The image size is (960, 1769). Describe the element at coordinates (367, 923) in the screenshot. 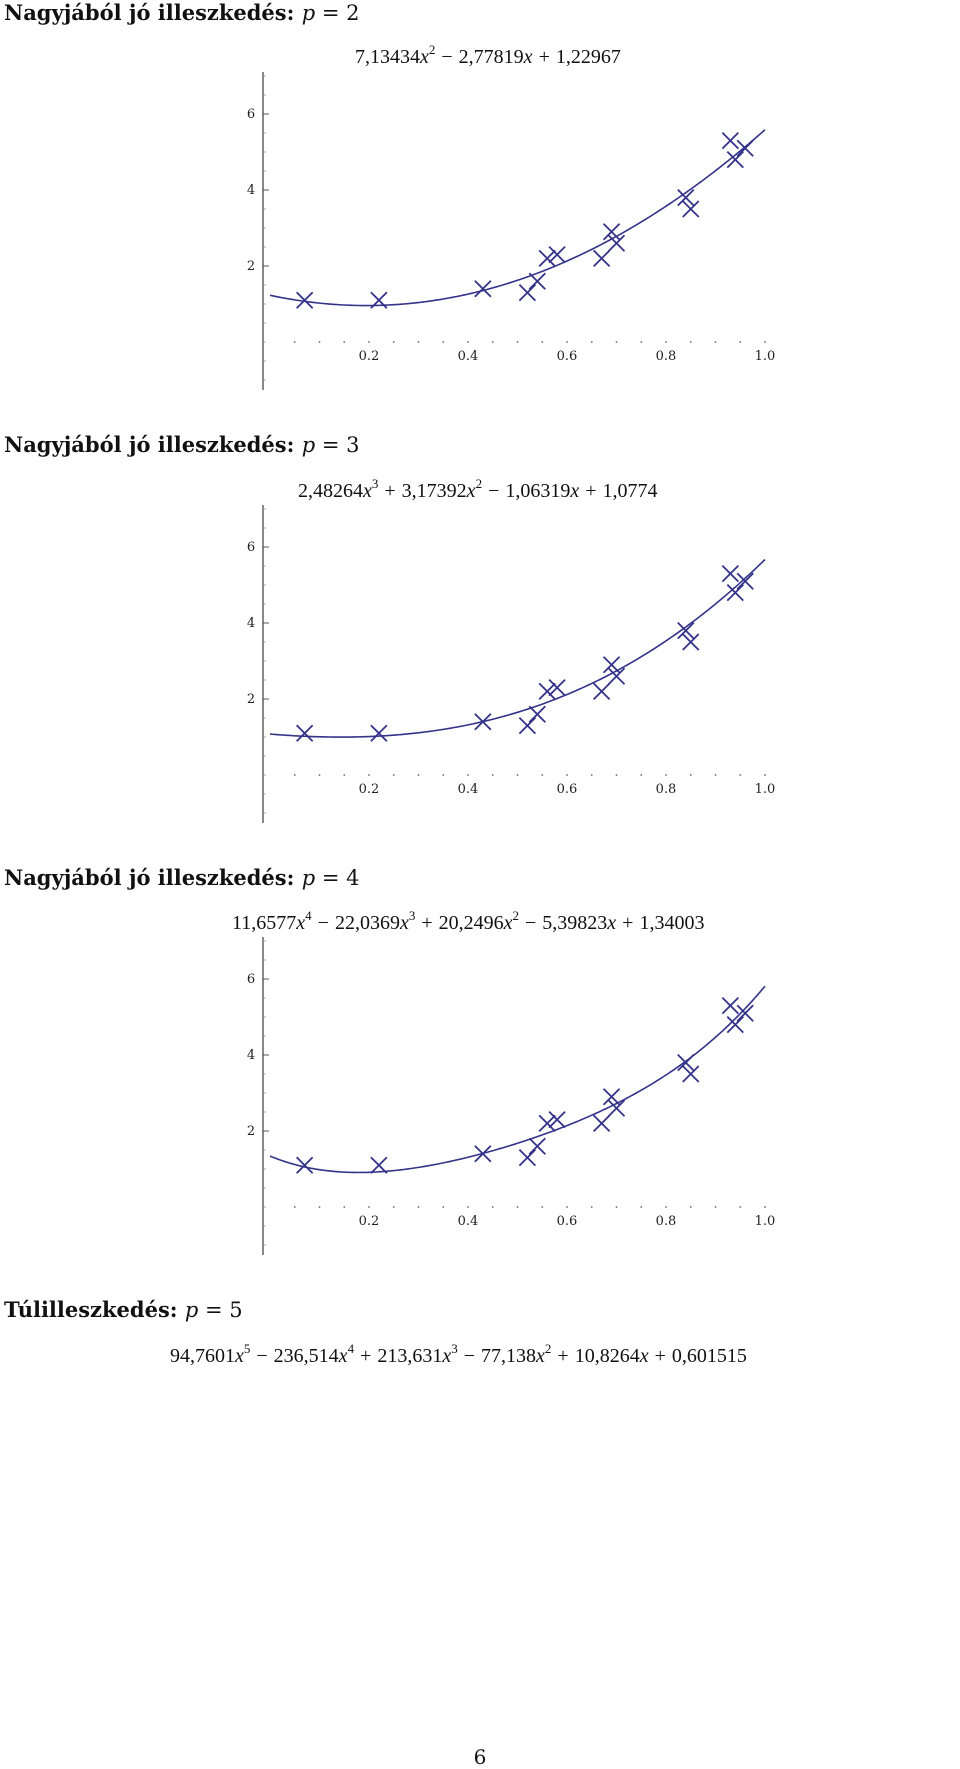

I see `formula-coefficient: 22,0369` at that location.